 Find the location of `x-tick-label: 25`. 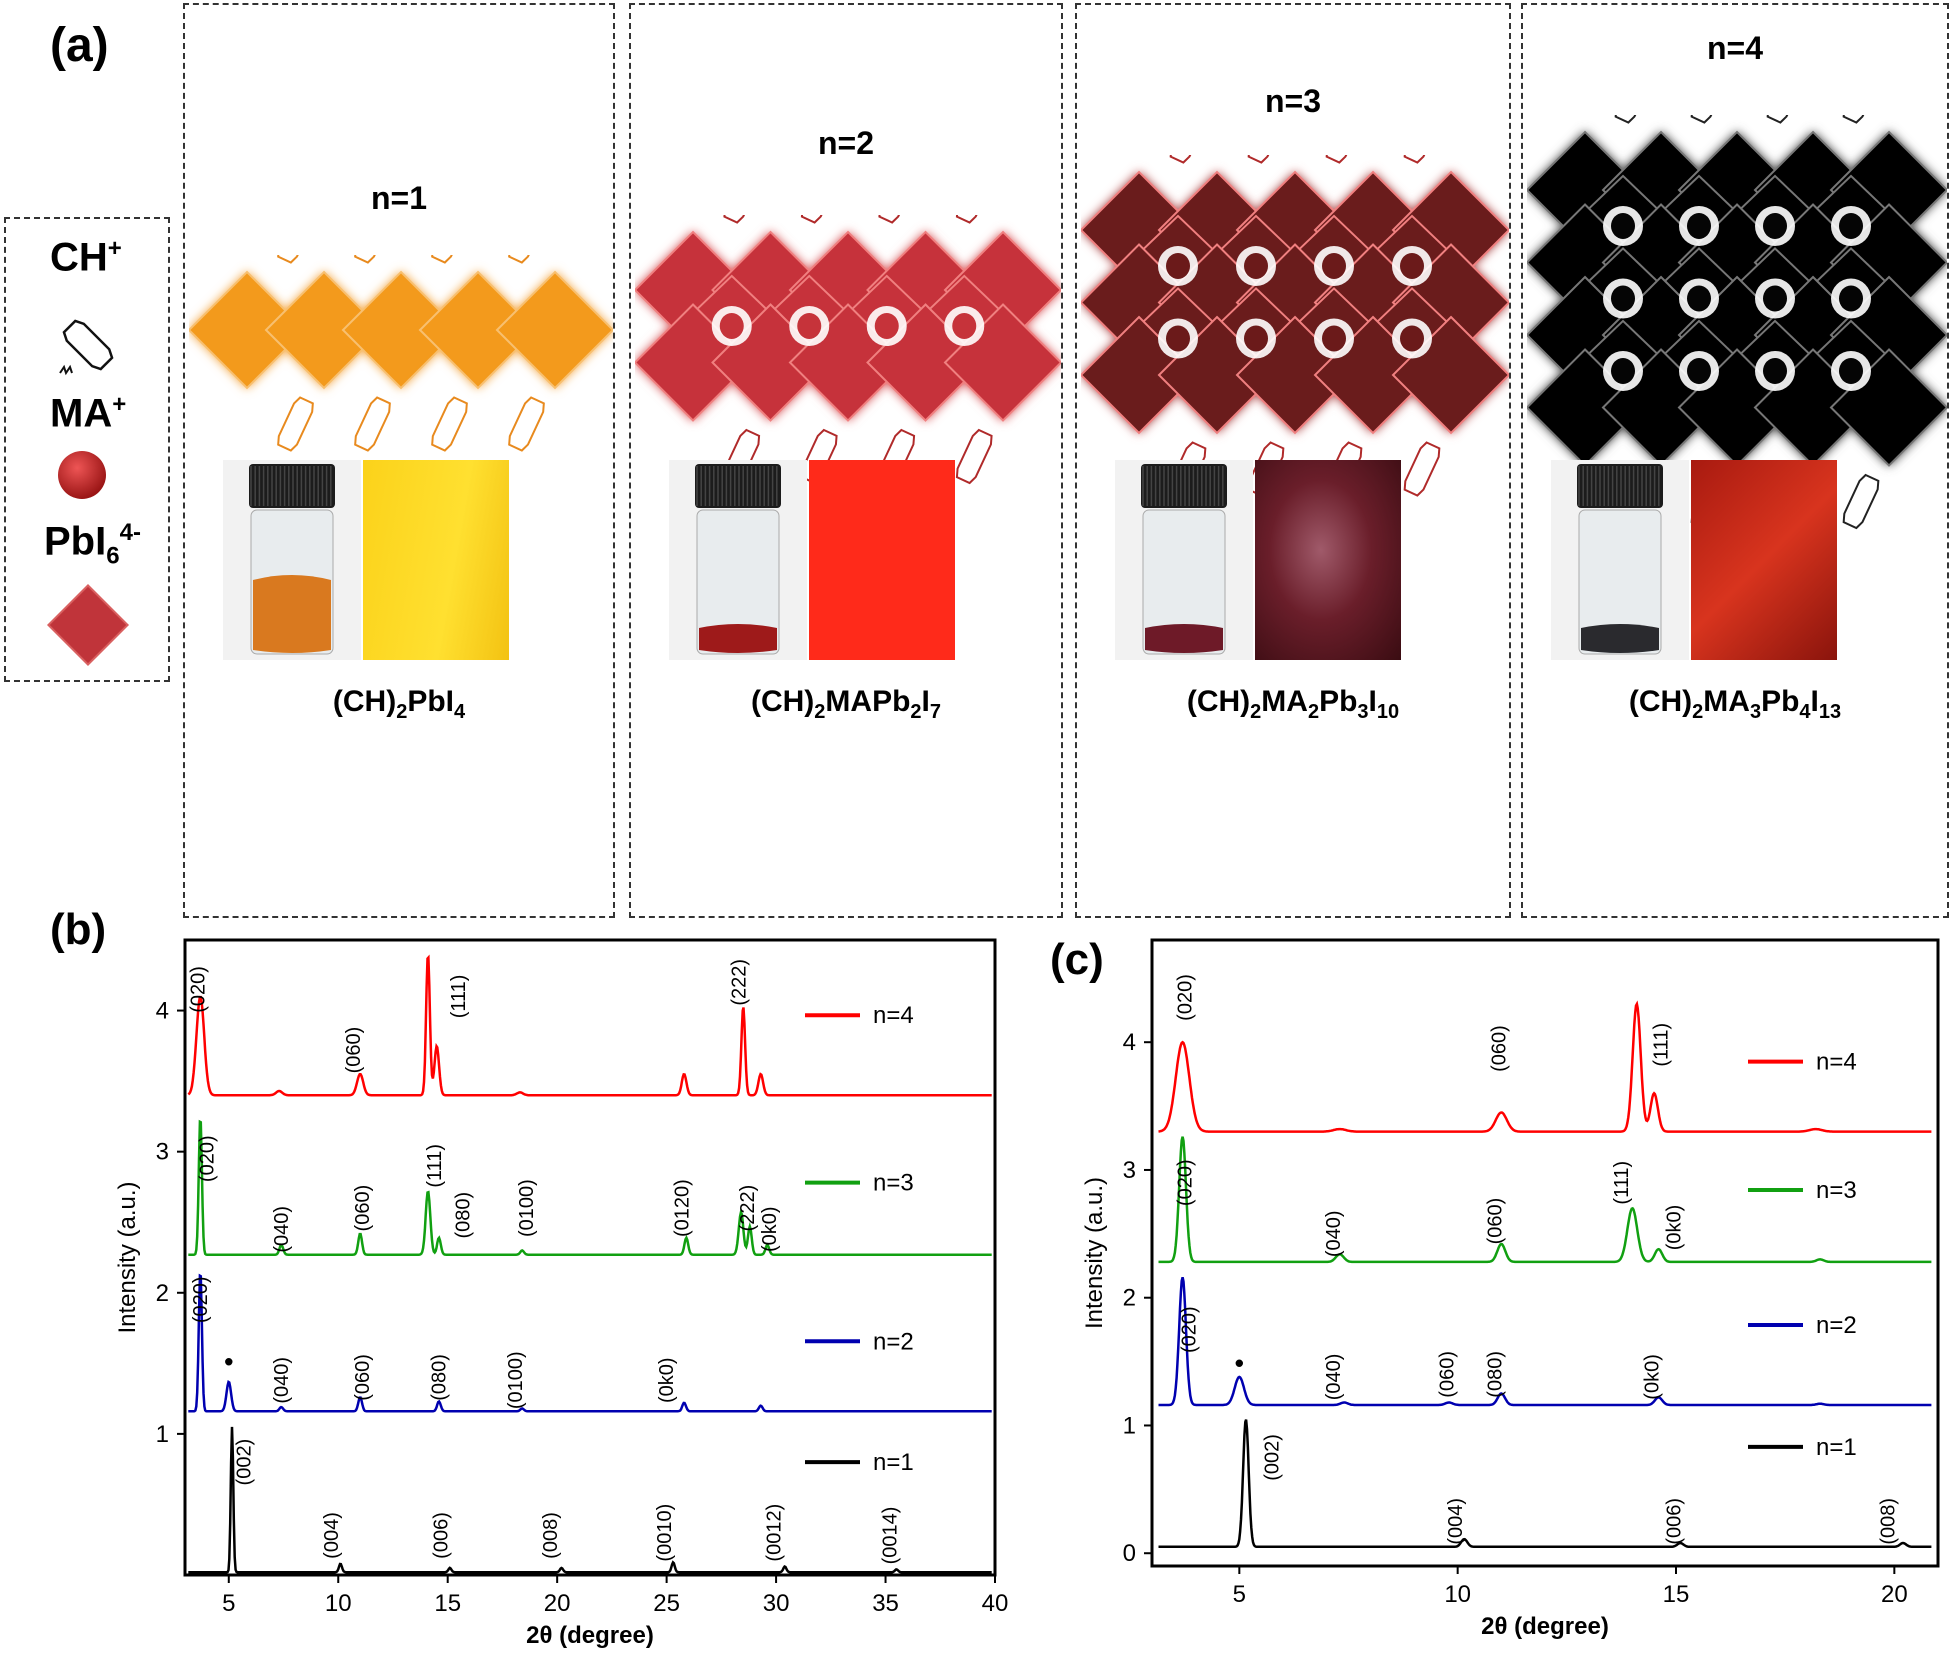

x-tick-label: 25 is located at coordinates (666, 1603).